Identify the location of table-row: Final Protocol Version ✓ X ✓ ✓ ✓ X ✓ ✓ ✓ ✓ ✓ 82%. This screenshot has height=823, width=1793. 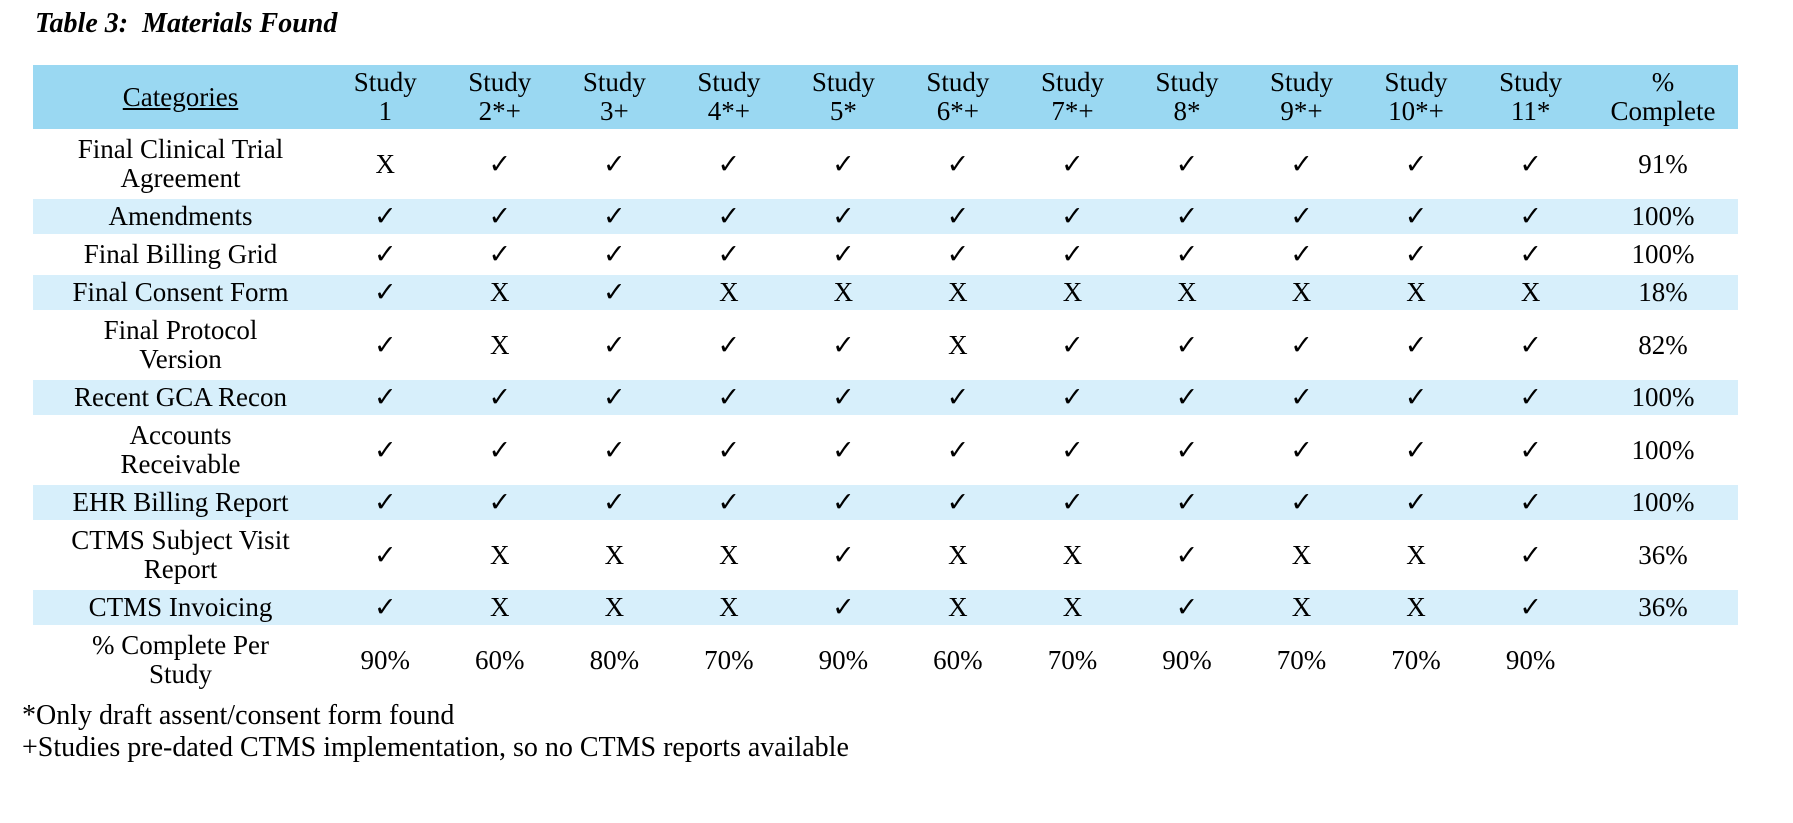
(885, 345).